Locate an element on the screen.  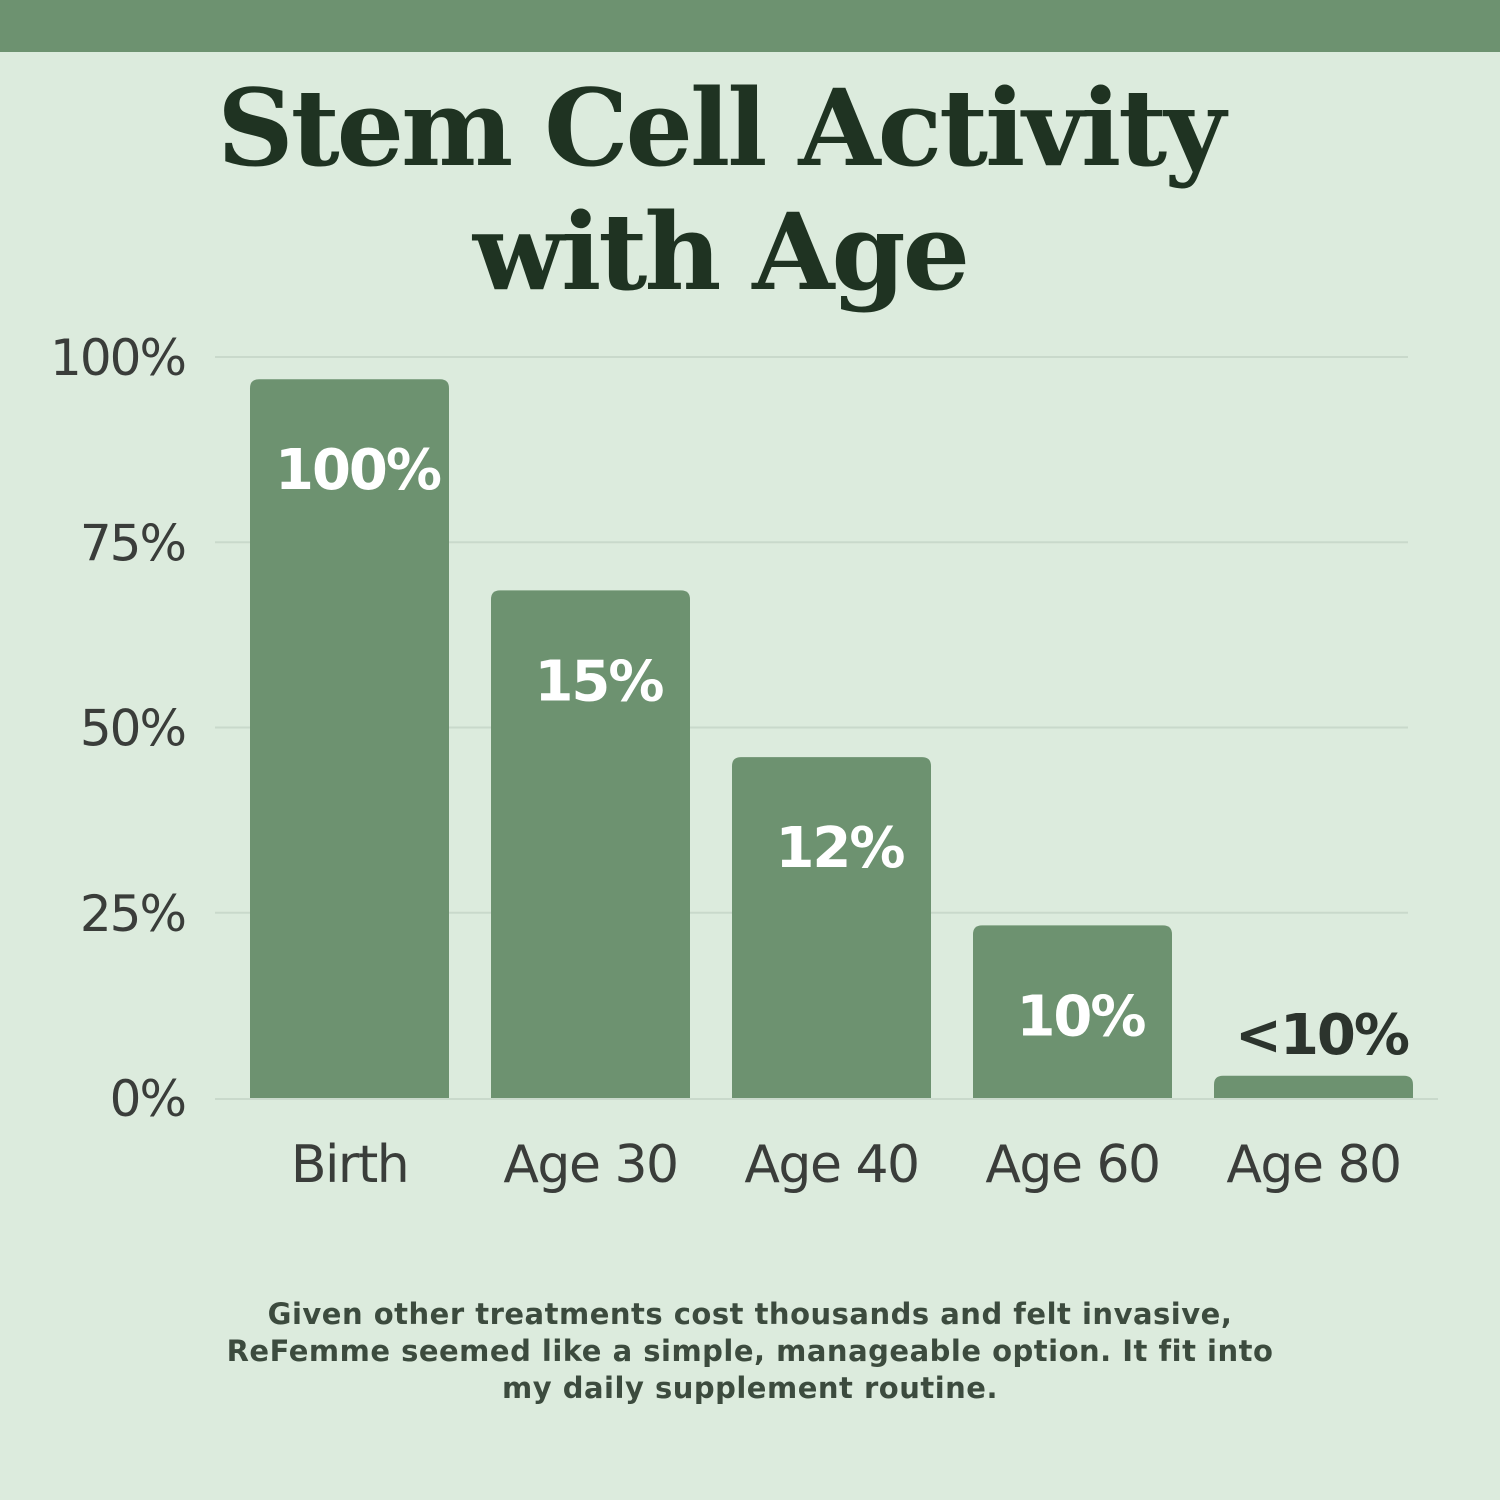
x-axis-tick-labels: Birth Age 30 Age 40 Age 60 Age 80 is located at coordinates (846, 1165).